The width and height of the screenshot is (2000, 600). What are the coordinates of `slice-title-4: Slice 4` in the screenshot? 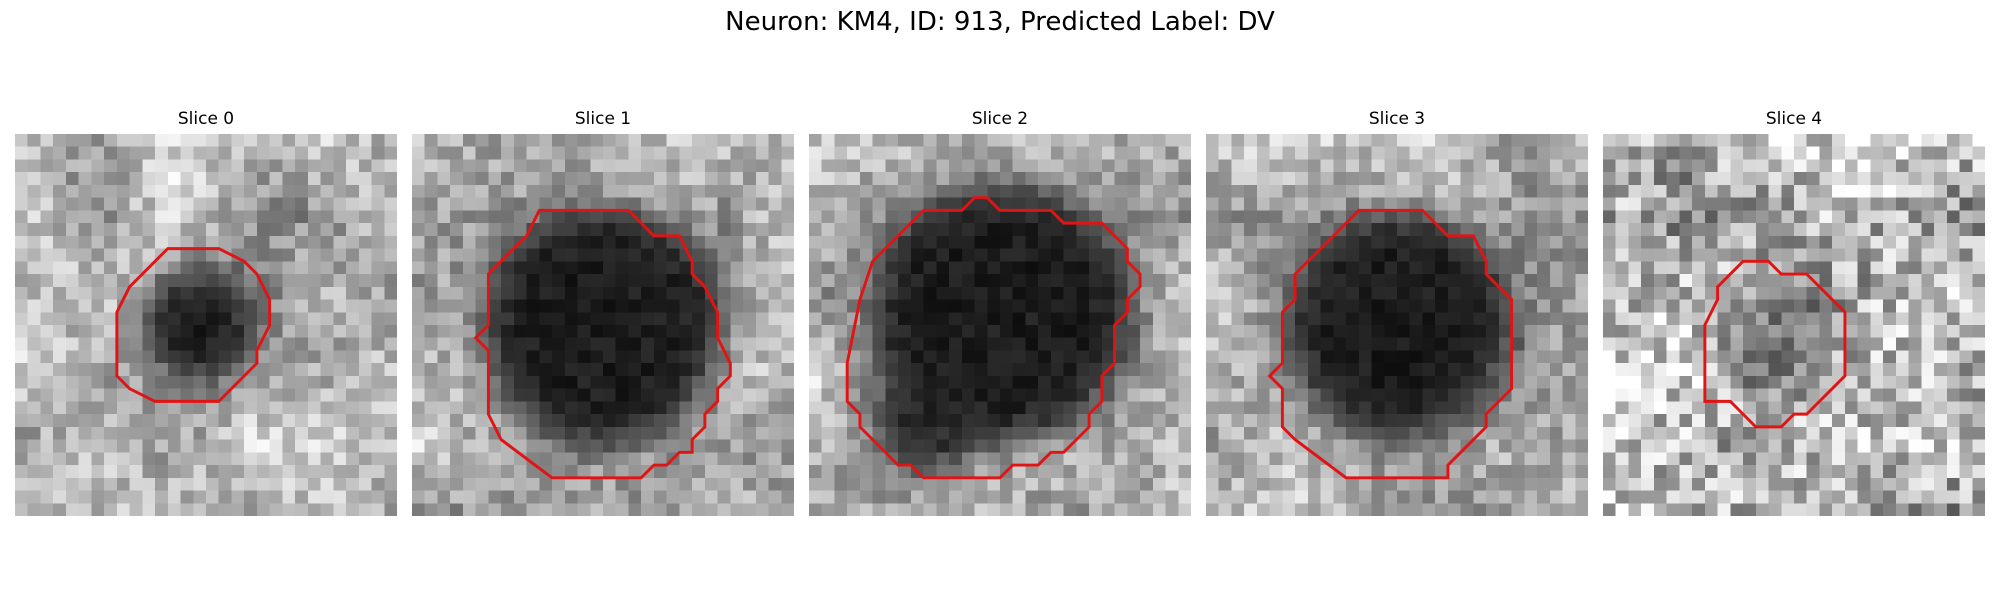 It's located at (1794, 119).